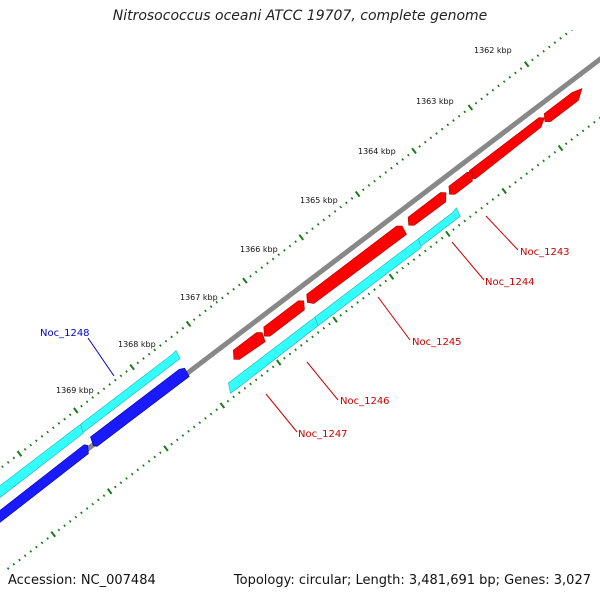  What do you see at coordinates (365, 401) in the screenshot?
I see `gene-label: Noc_1246` at bounding box center [365, 401].